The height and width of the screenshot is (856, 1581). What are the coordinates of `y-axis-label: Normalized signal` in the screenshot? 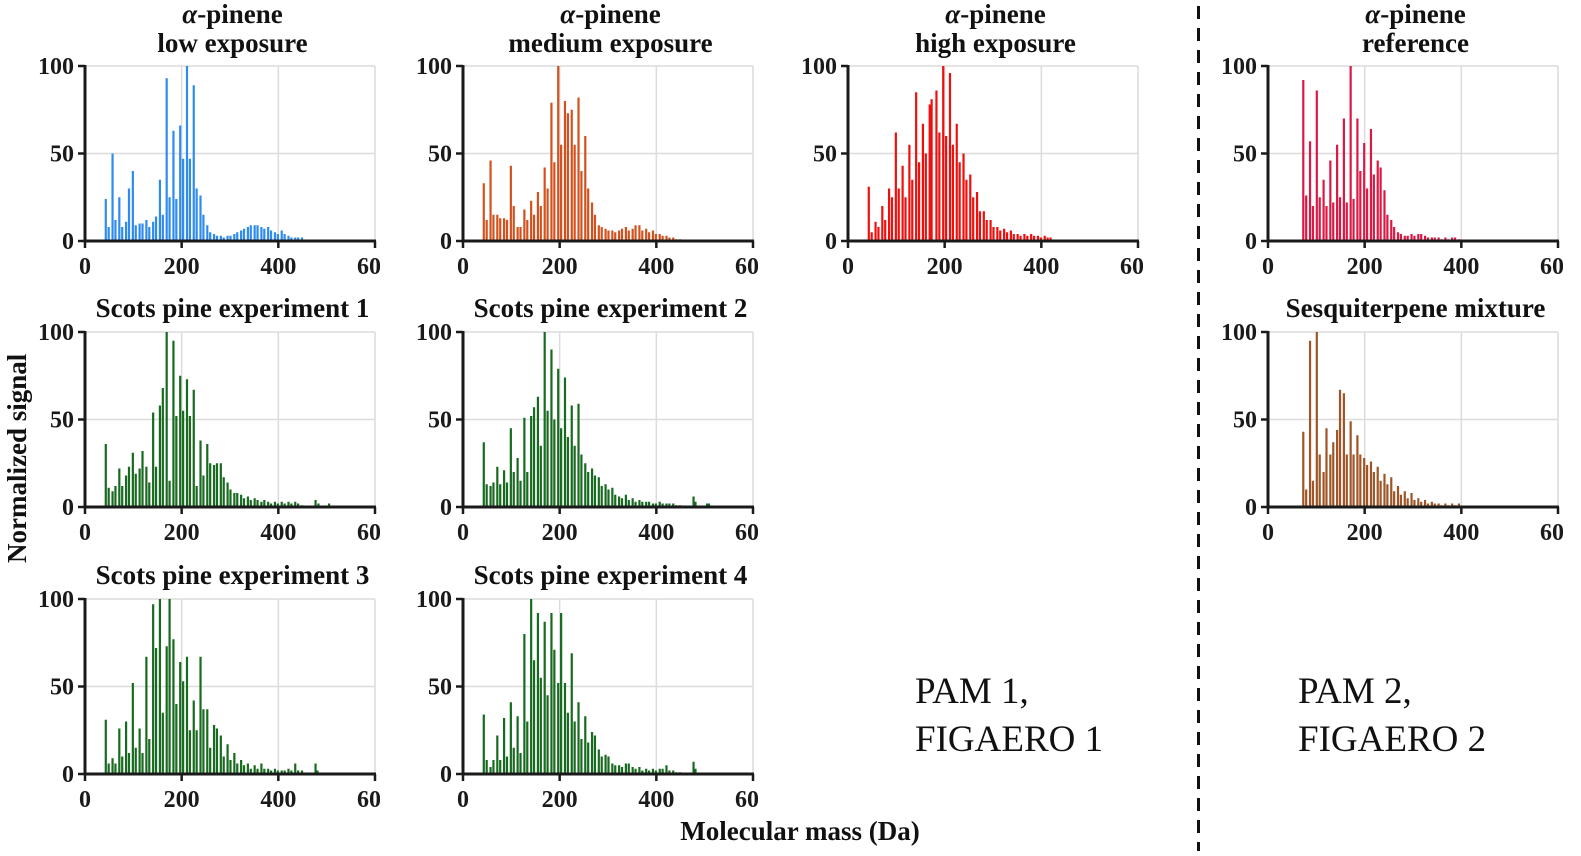 It's located at (17, 458).